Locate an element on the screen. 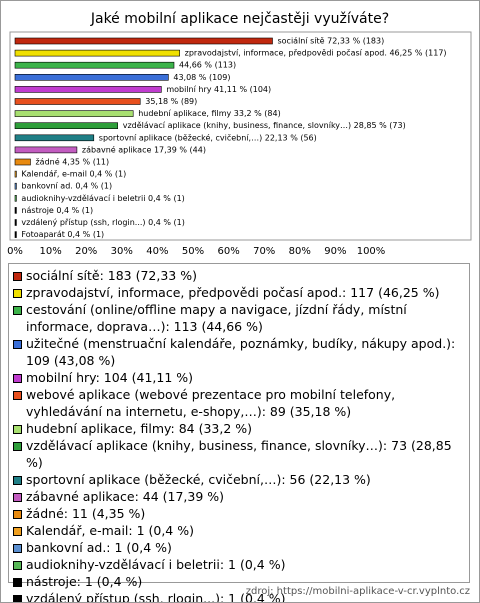 The width and height of the screenshot is (480, 603). x-tick-label: 70% is located at coordinates (264, 251).